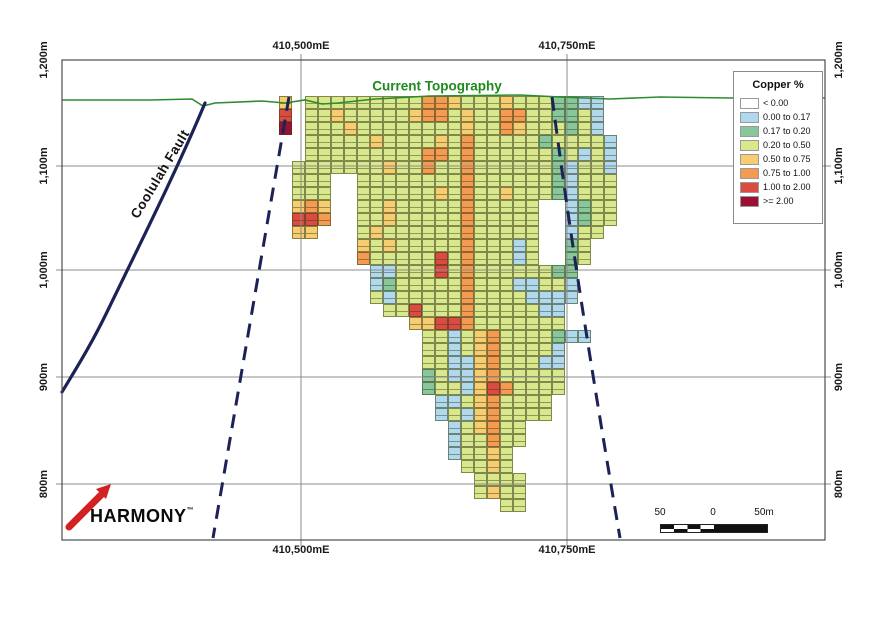 The width and height of the screenshot is (888, 628). I want to click on harmony-logo-text: HARMONY, so click(138, 516).